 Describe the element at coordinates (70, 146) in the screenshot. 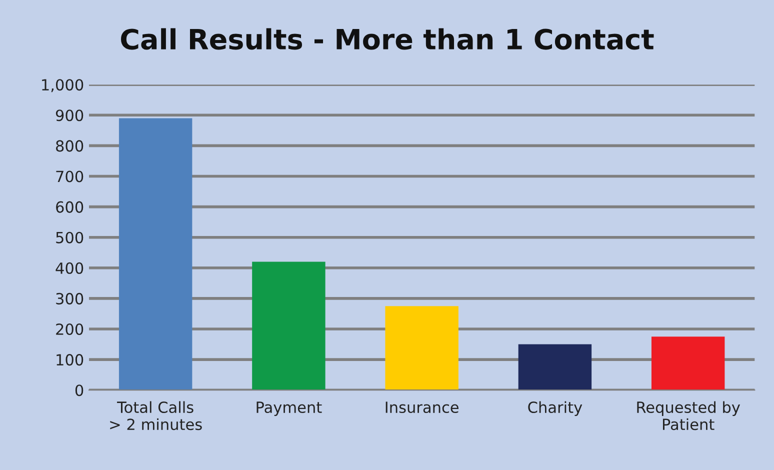

I see `y-tick-label: 800` at that location.